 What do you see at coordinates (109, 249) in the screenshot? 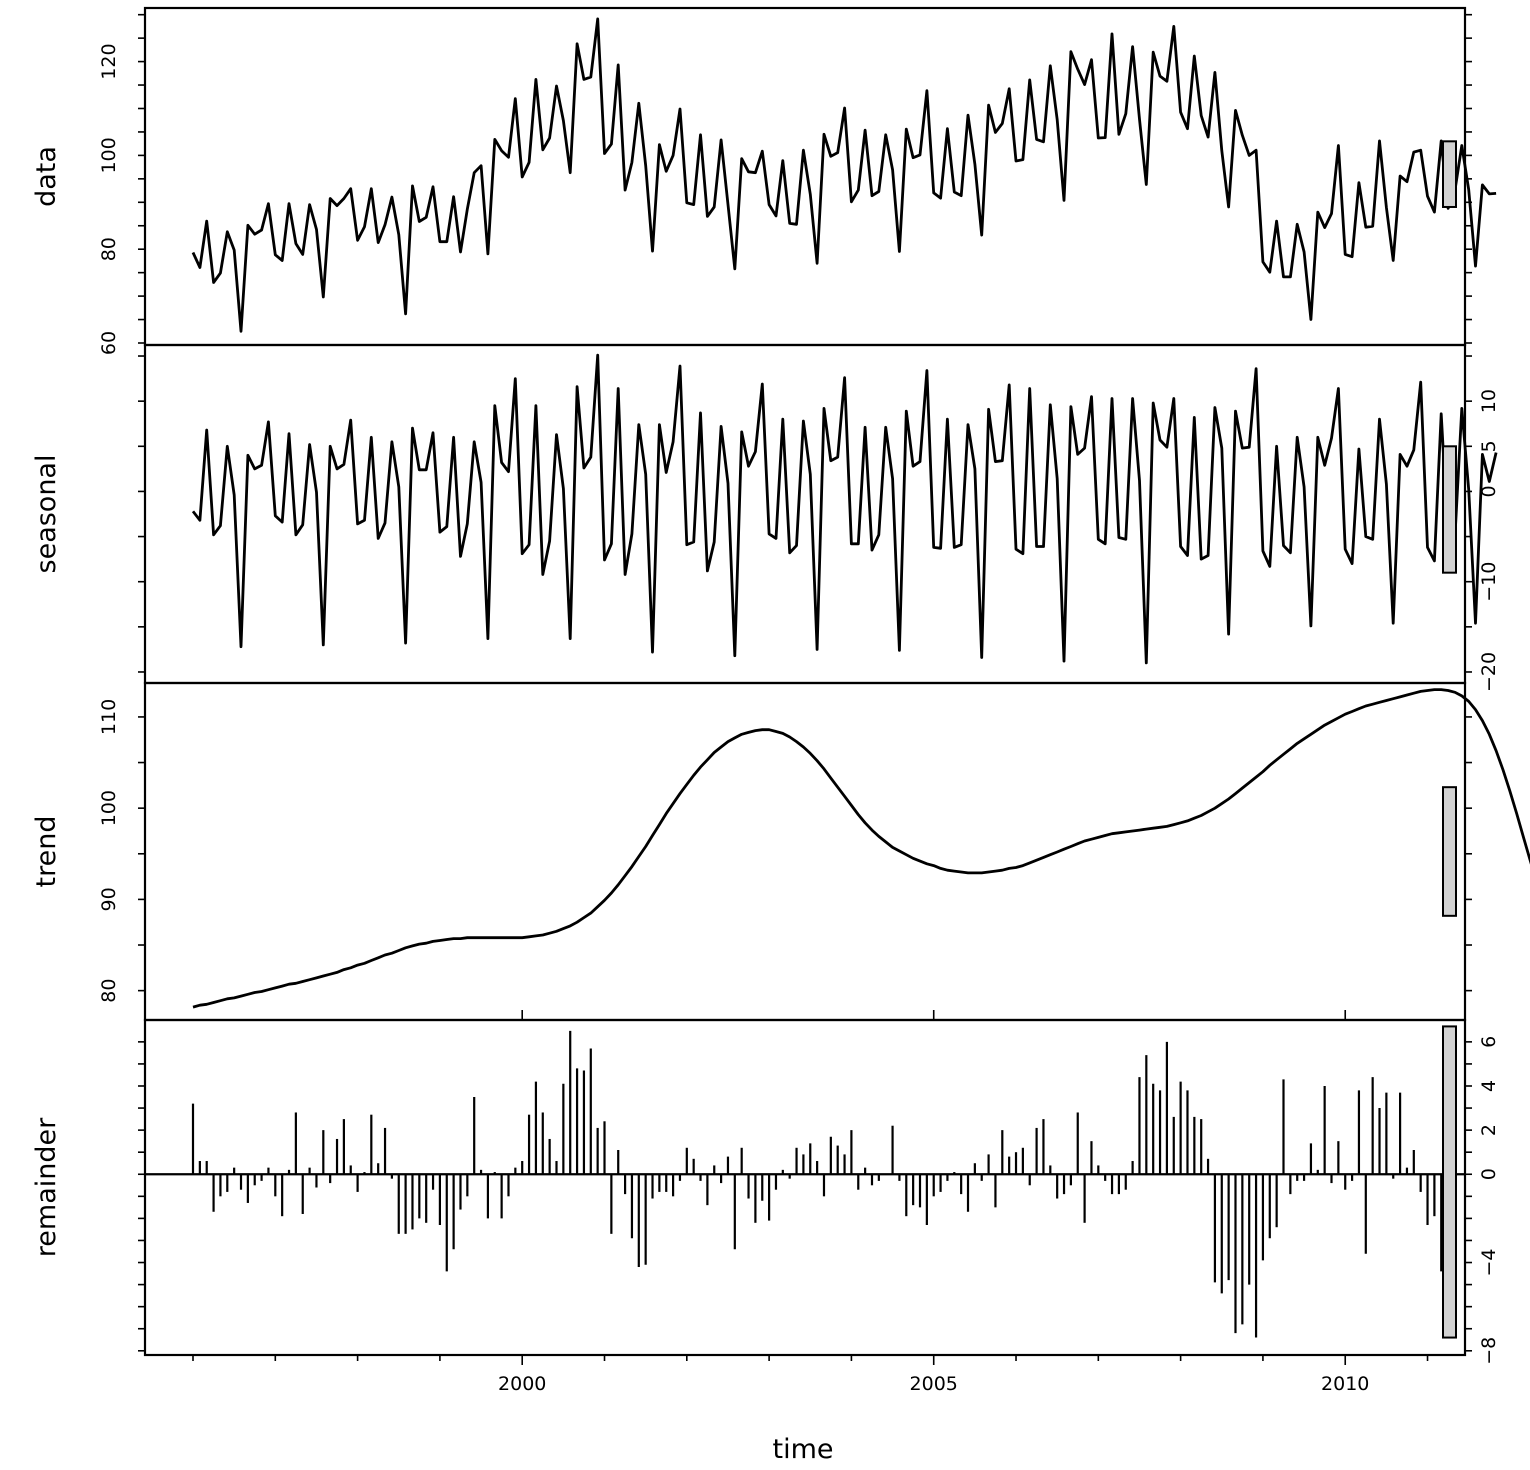
I see `data-tick-label: 80` at bounding box center [109, 249].